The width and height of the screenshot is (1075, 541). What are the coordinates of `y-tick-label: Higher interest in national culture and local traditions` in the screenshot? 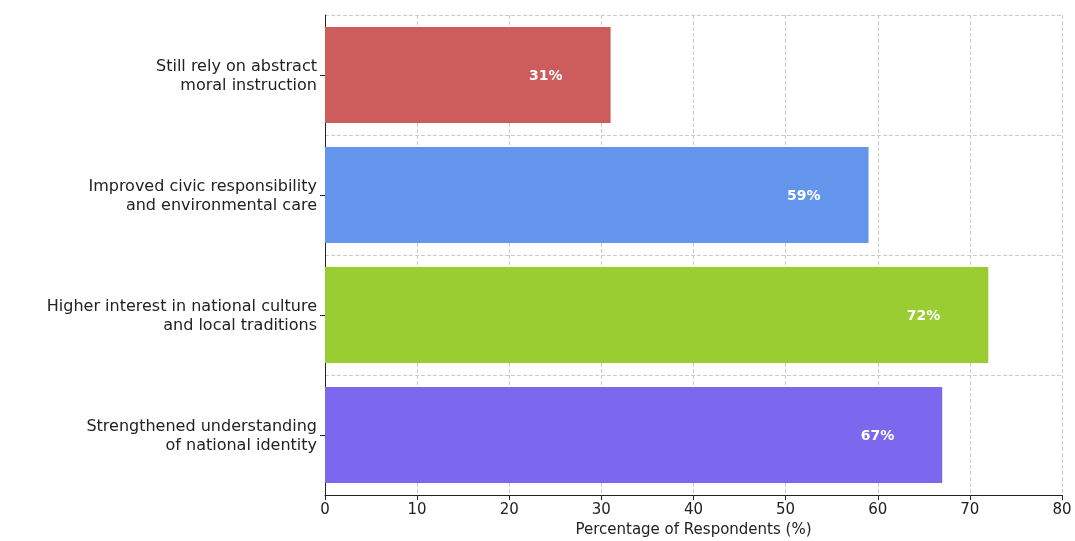 It's located at (181, 315).